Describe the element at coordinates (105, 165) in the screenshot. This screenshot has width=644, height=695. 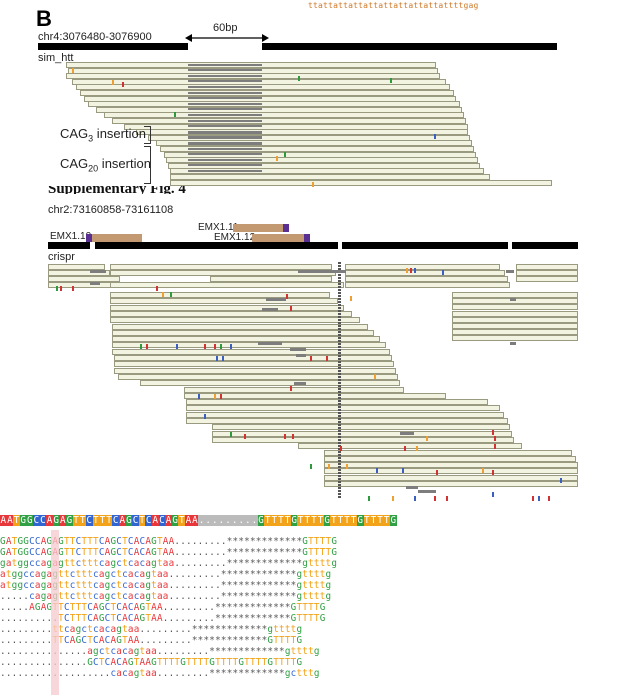
I see `cag20-insertion-label: CAG20 insertion` at that location.